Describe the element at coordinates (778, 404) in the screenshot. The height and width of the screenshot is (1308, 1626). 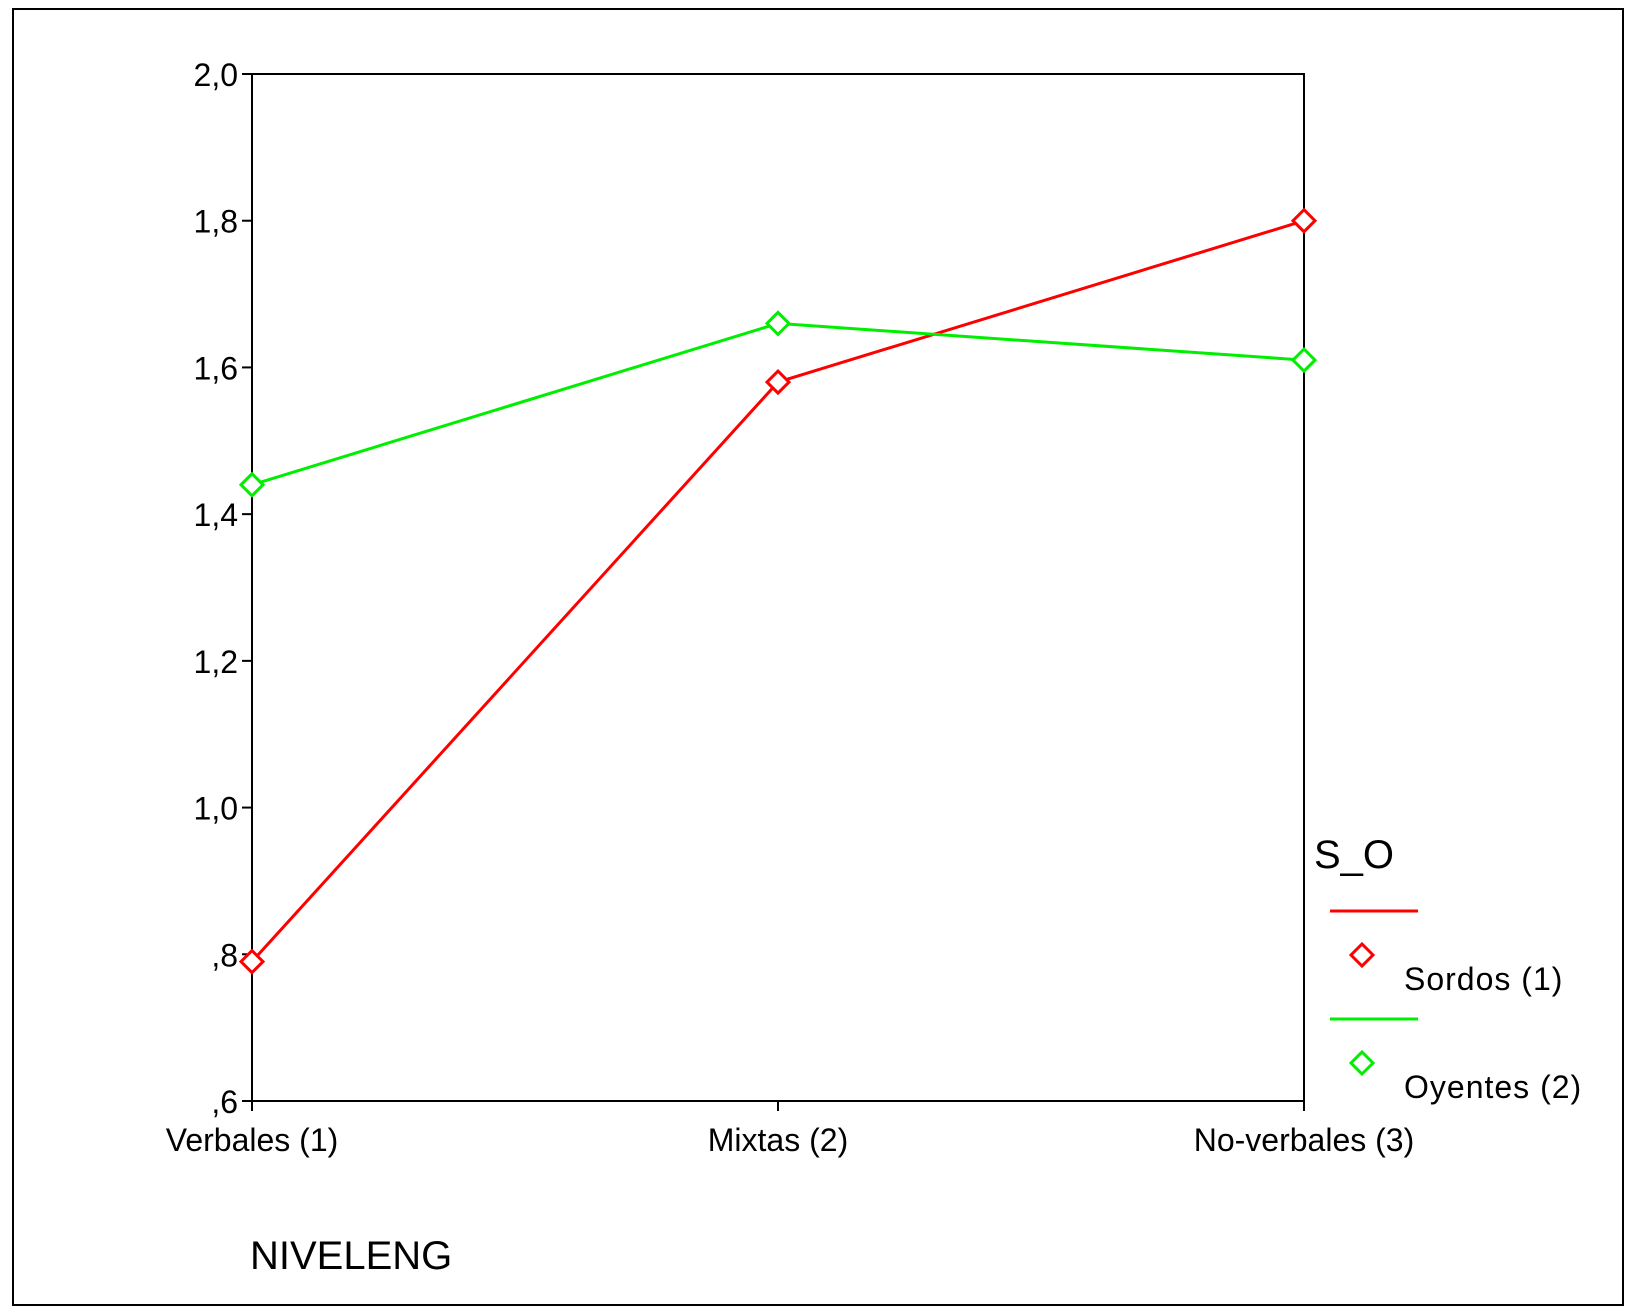
I see `series-line` at that location.